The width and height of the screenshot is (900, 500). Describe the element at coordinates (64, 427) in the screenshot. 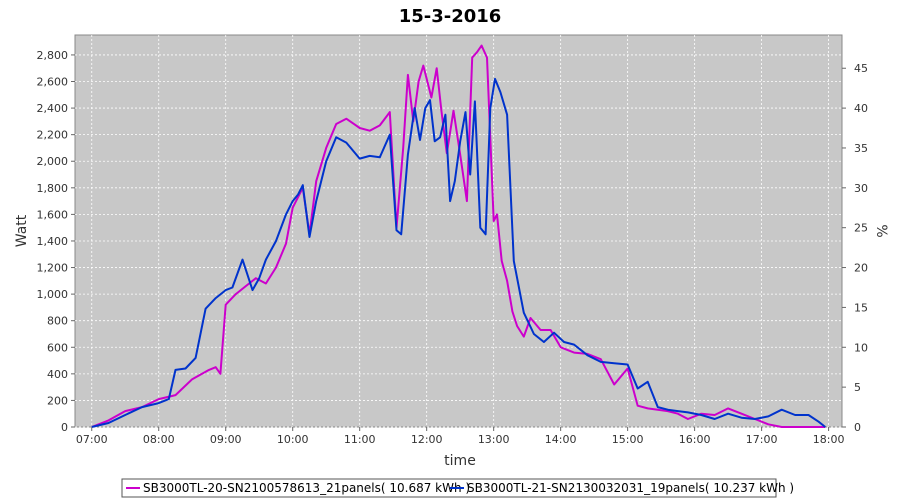

I see `y-tick-label: 0` at that location.